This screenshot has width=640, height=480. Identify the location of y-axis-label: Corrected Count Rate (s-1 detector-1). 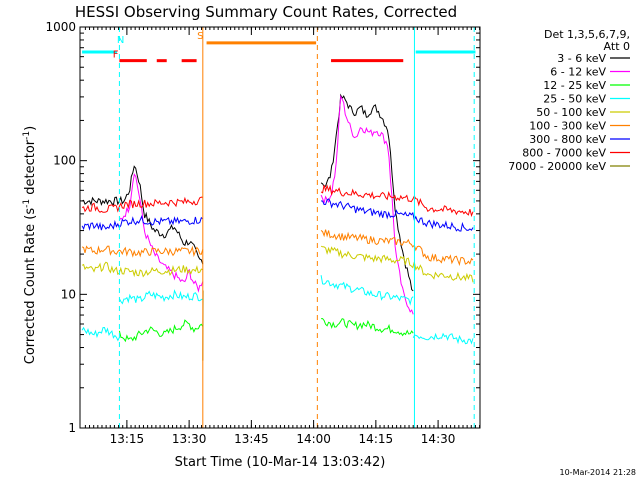
(30, 245).